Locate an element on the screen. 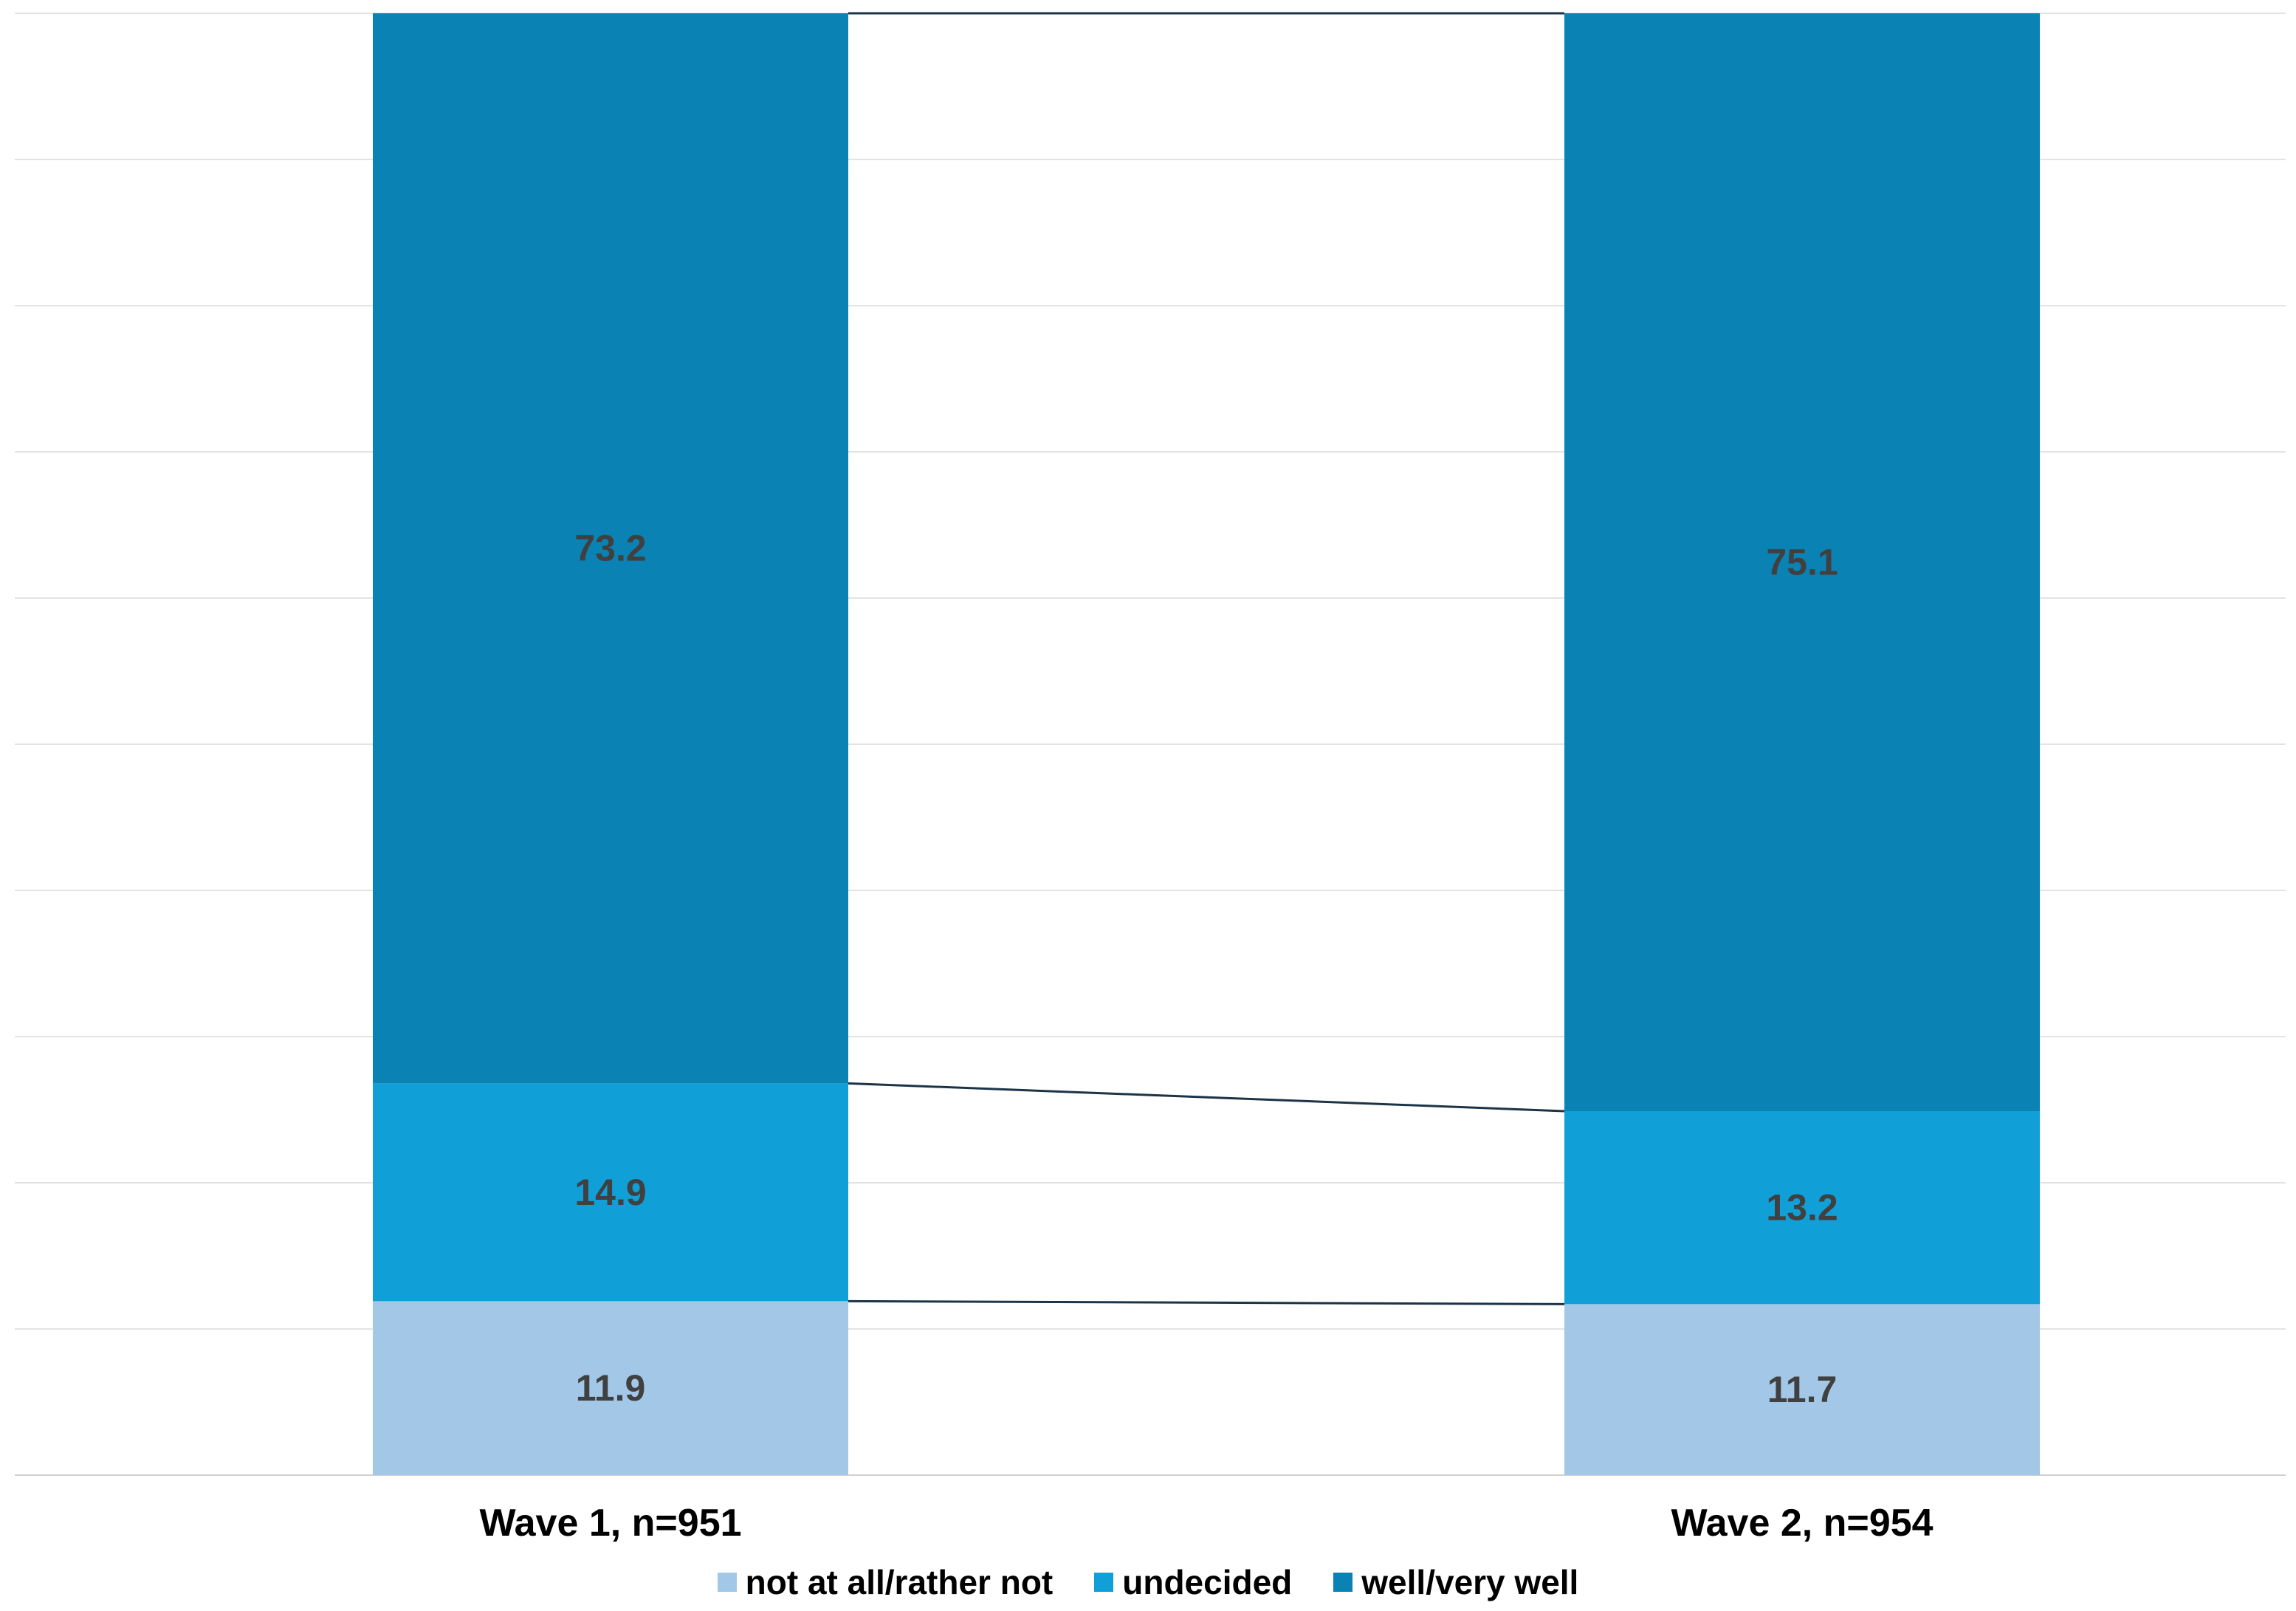  data-label: 75.1 is located at coordinates (1802, 562).